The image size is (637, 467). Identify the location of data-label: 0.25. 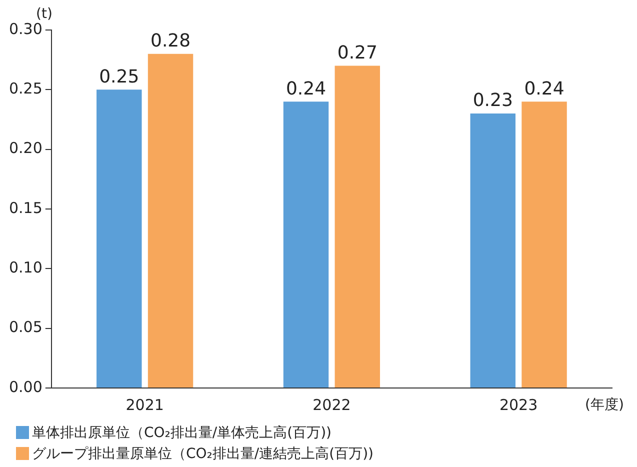
(119, 77).